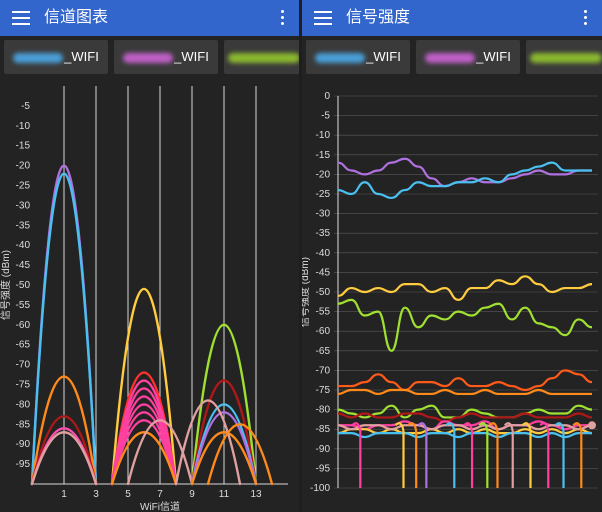 Image resolution: width=602 pixels, height=512 pixels. I want to click on y-tick-label: -55, so click(323, 312).